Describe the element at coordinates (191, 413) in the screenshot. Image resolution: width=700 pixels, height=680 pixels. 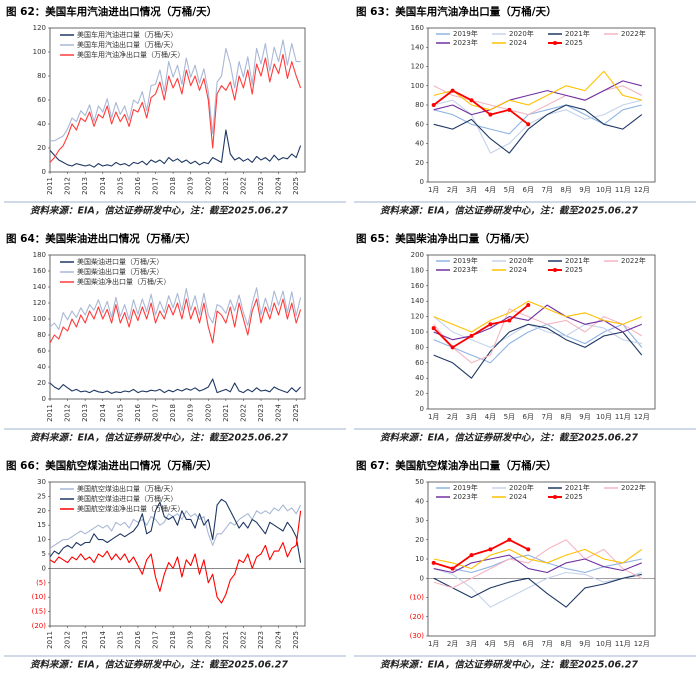
I see `x-tick-label: 2019` at that location.